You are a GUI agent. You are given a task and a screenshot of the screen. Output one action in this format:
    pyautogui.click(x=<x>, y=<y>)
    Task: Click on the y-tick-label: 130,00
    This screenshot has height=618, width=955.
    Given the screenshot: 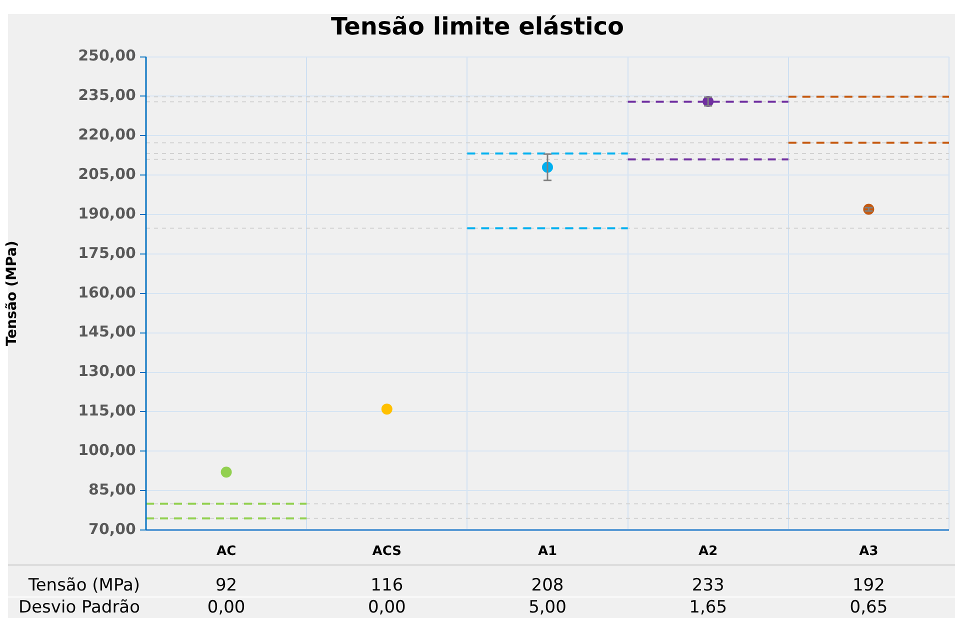 What is the action you would take?
    pyautogui.click(x=107, y=371)
    